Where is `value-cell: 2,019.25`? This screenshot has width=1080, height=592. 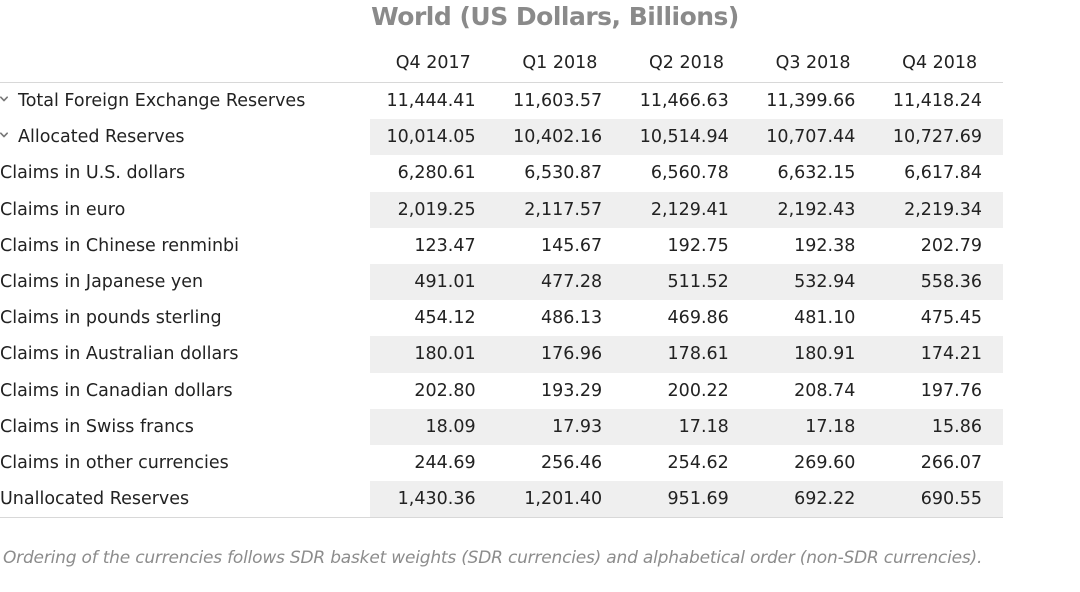 value-cell: 2,019.25 is located at coordinates (433, 209).